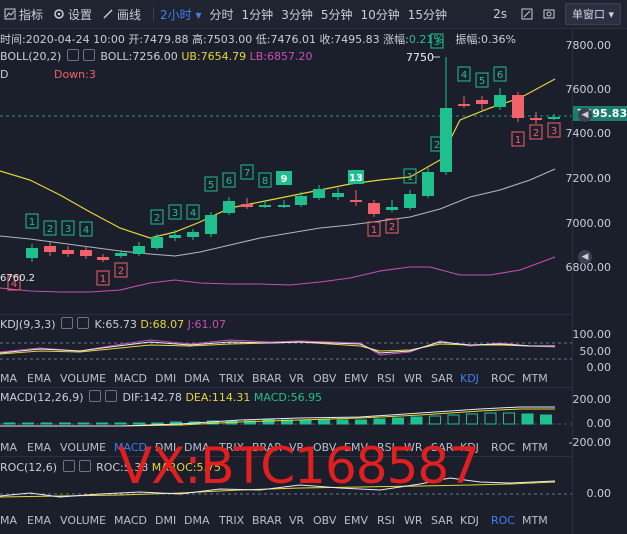 This screenshot has width=627, height=534. I want to click on kdj-chart, so click(286, 349).